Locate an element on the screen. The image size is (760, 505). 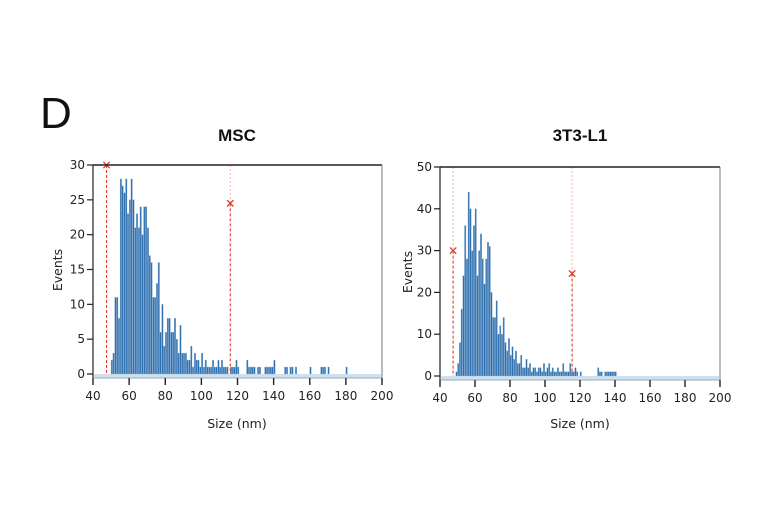
x-tick-label: 160 is located at coordinates (650, 398).